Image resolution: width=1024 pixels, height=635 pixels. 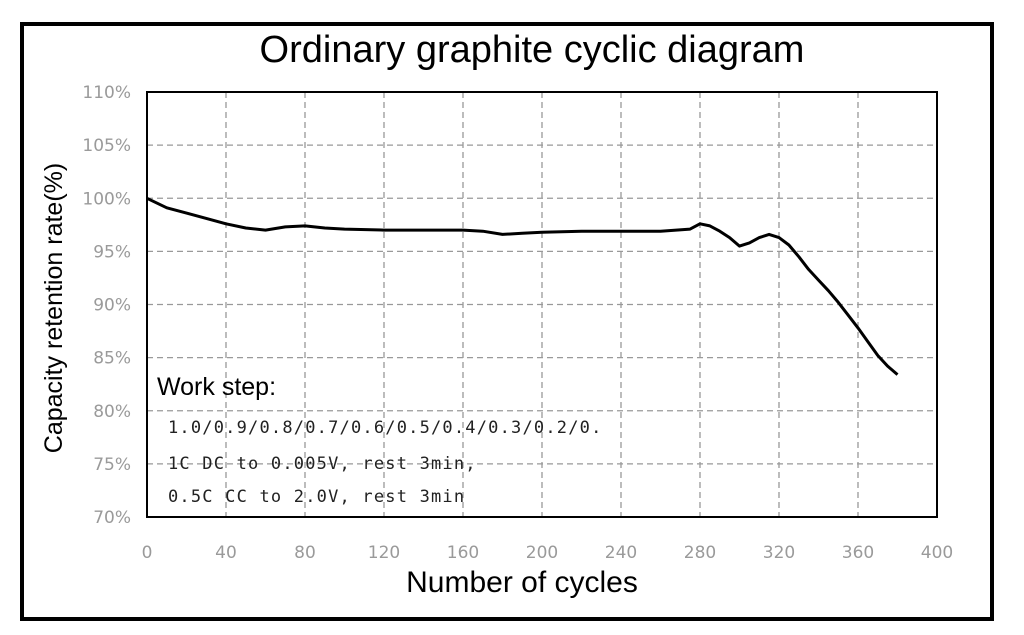 I want to click on x-tick-label: 160, so click(x=463, y=553).